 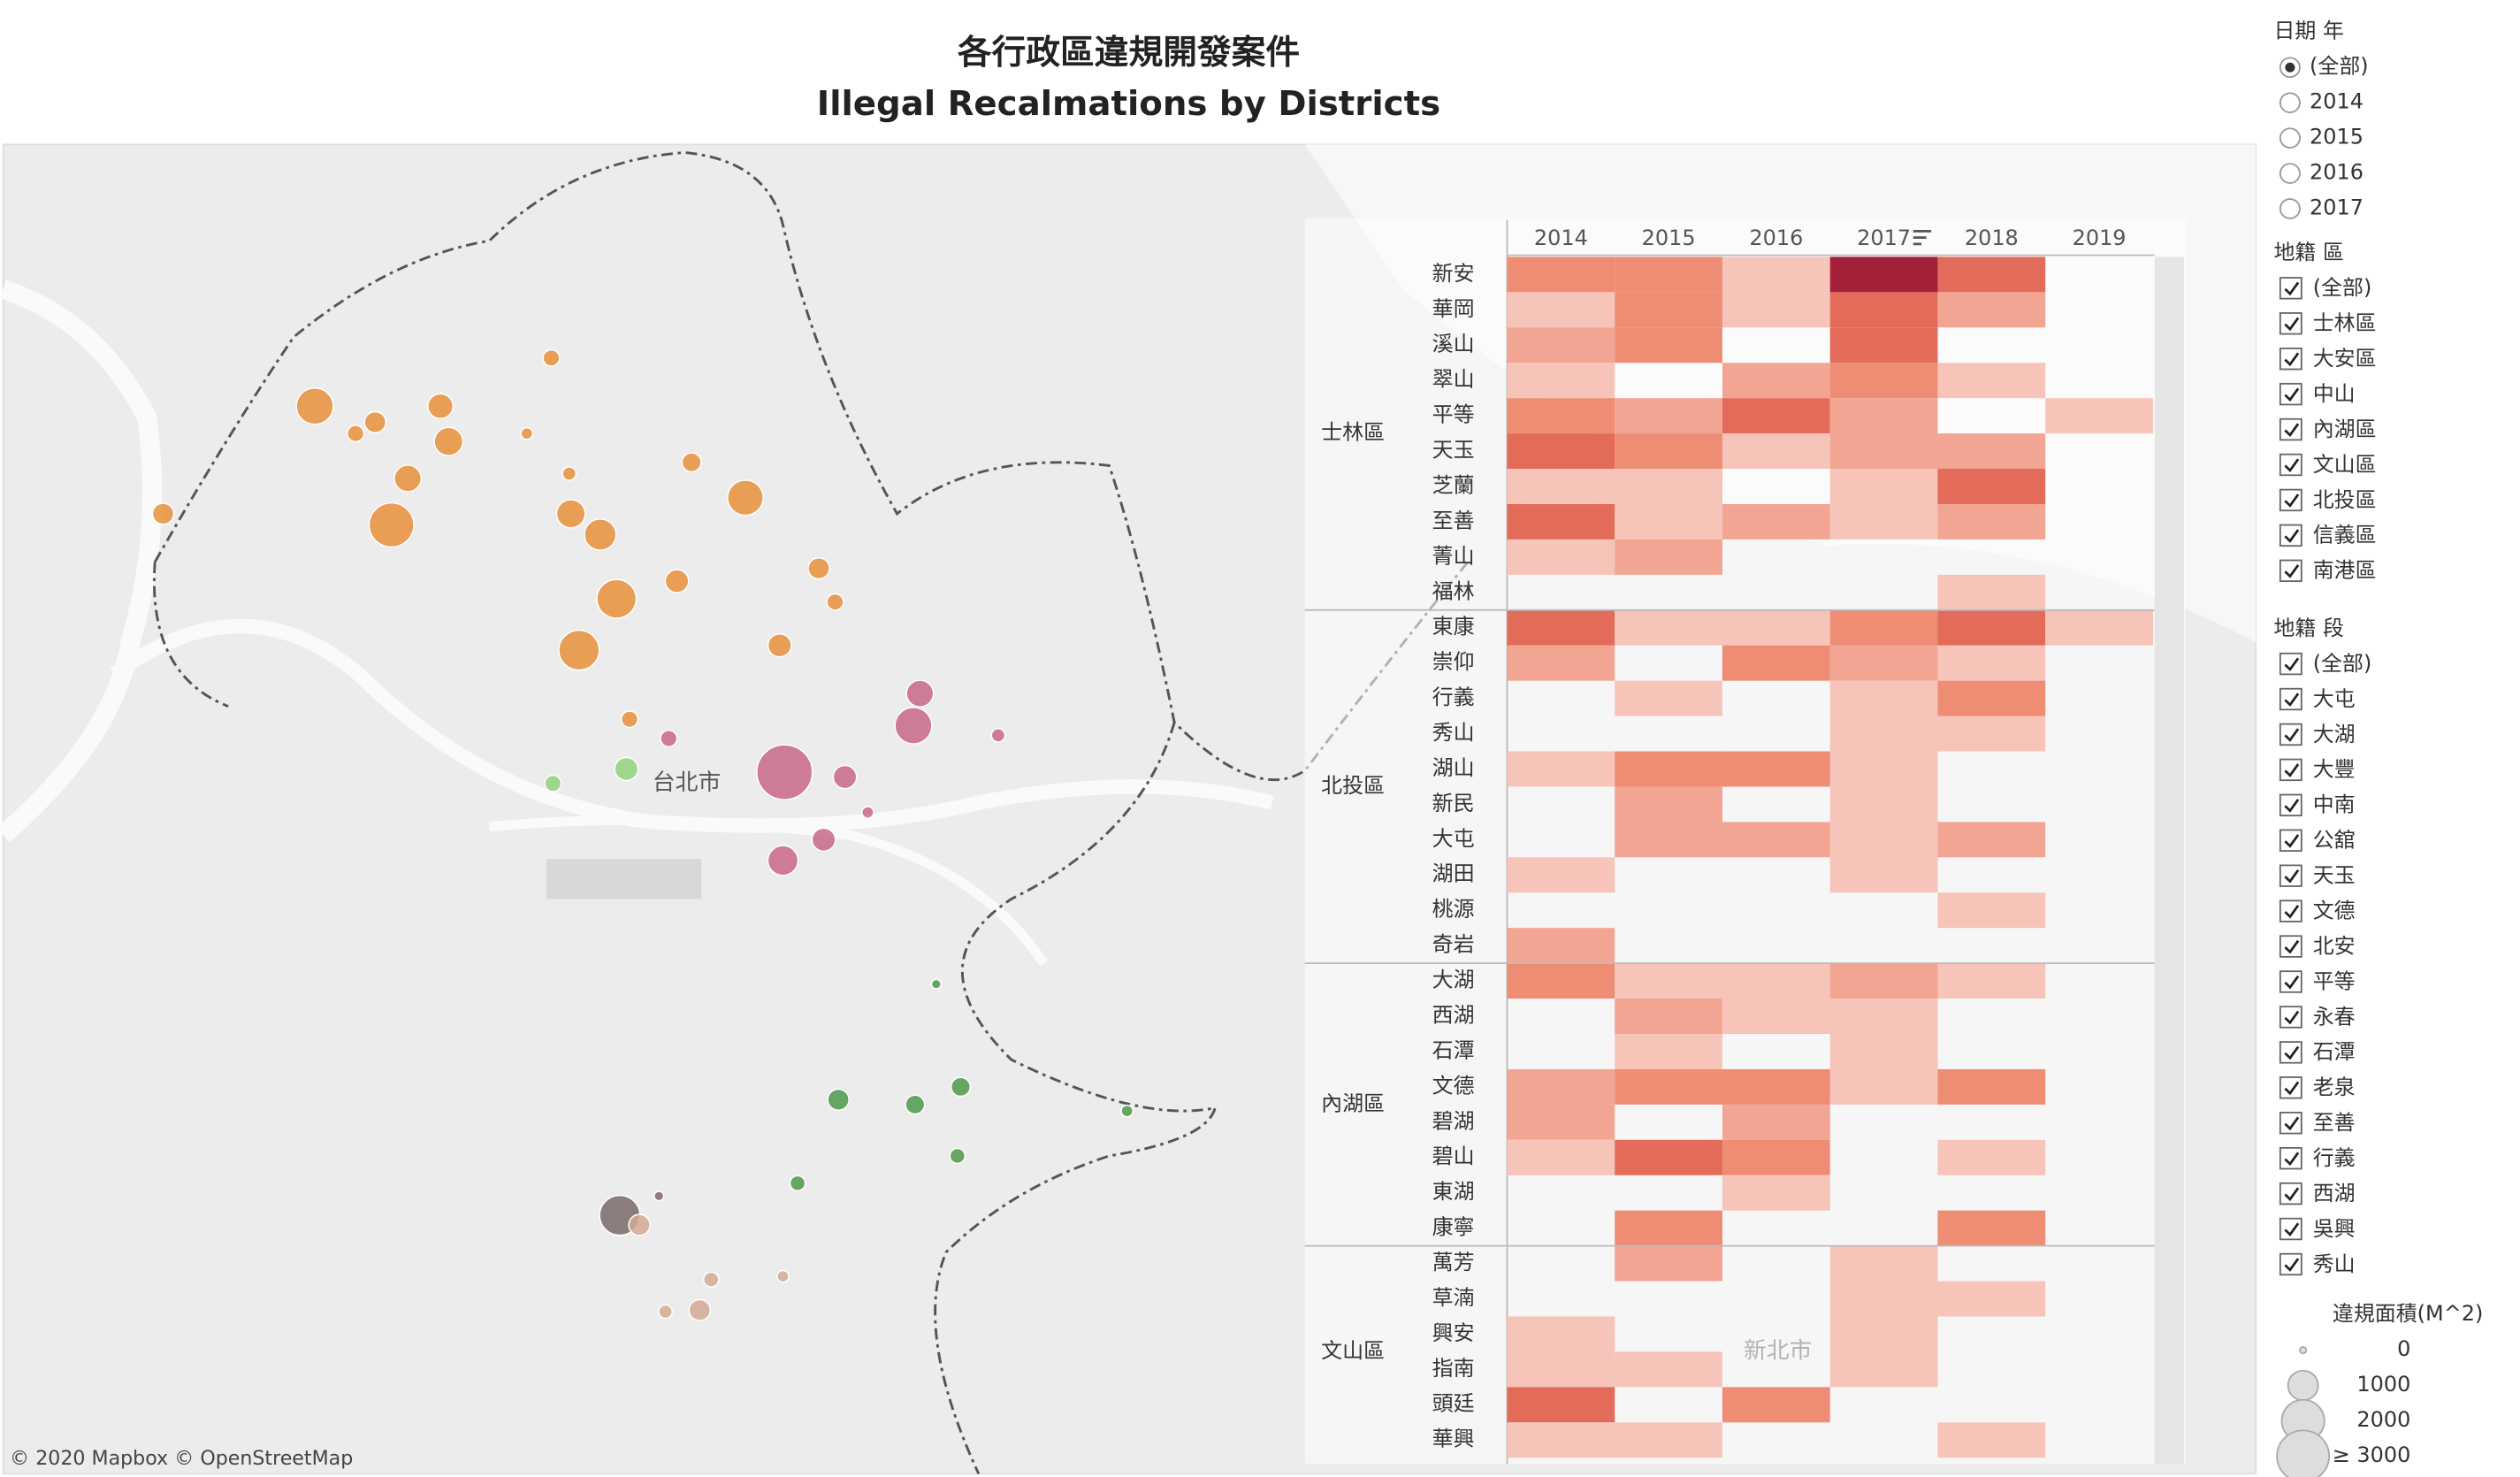 I want to click on filter-option: 南港區, so click(x=2345, y=570).